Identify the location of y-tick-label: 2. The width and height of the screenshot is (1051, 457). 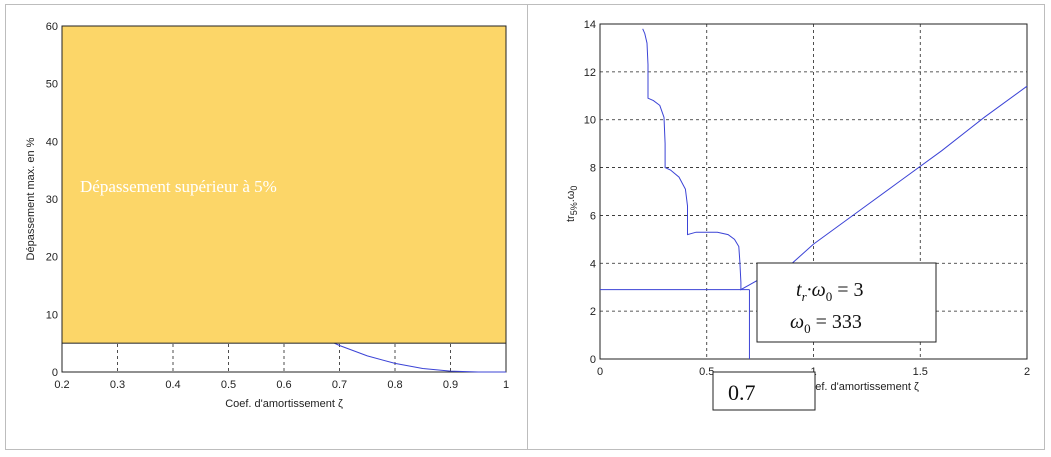
(593, 312).